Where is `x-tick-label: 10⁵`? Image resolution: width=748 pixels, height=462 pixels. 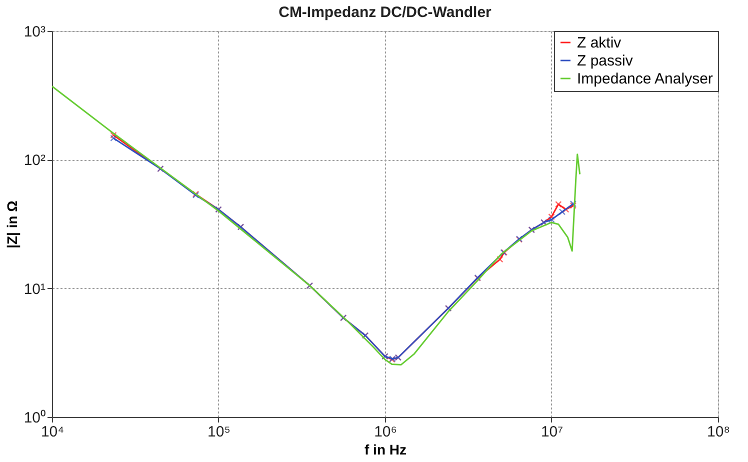
x-tick-label: 10⁵ is located at coordinates (219, 432).